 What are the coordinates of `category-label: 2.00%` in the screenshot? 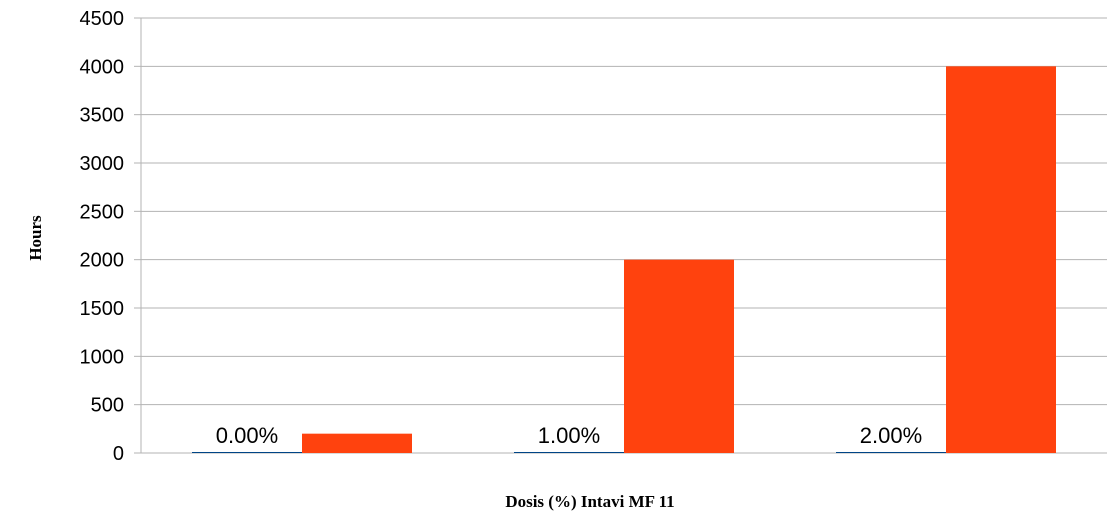 It's located at (891, 435).